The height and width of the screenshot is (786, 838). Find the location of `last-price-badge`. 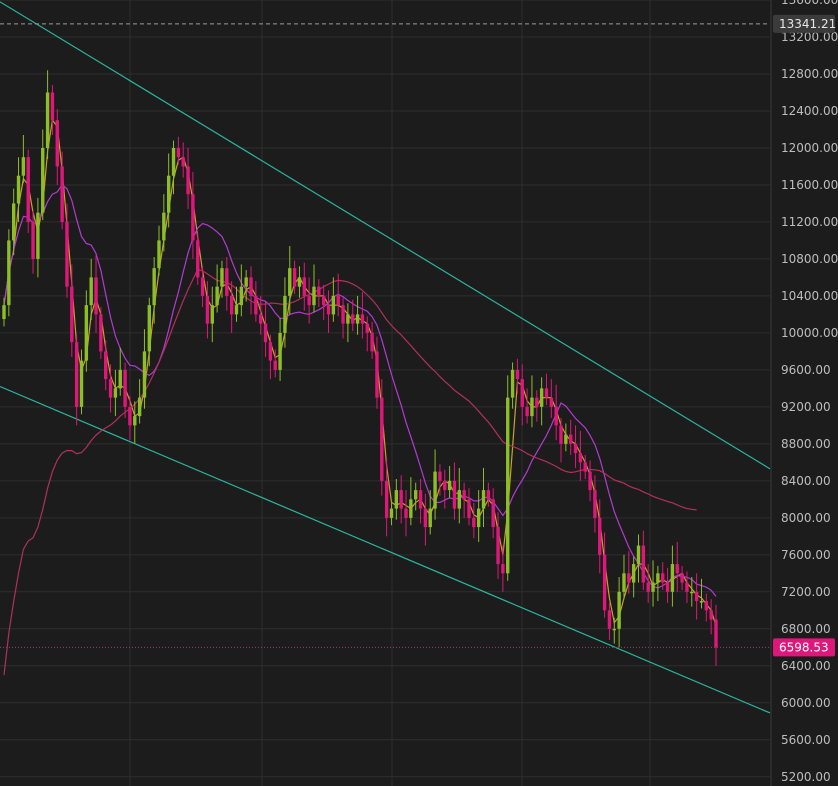

last-price-badge is located at coordinates (804, 647).